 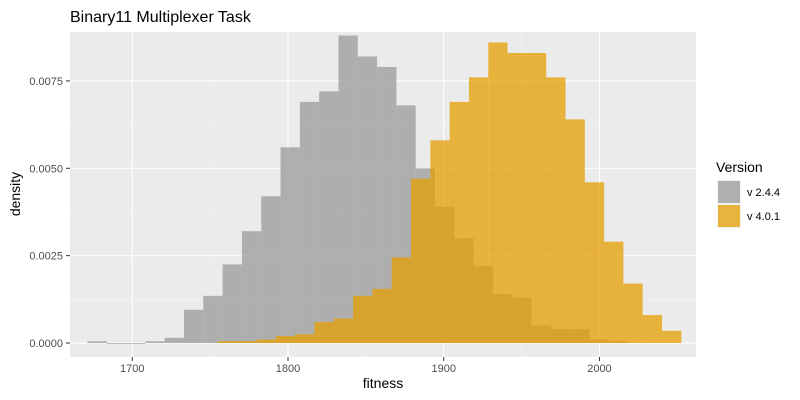 I want to click on y-tick-label: 0.0050, so click(x=46, y=169).